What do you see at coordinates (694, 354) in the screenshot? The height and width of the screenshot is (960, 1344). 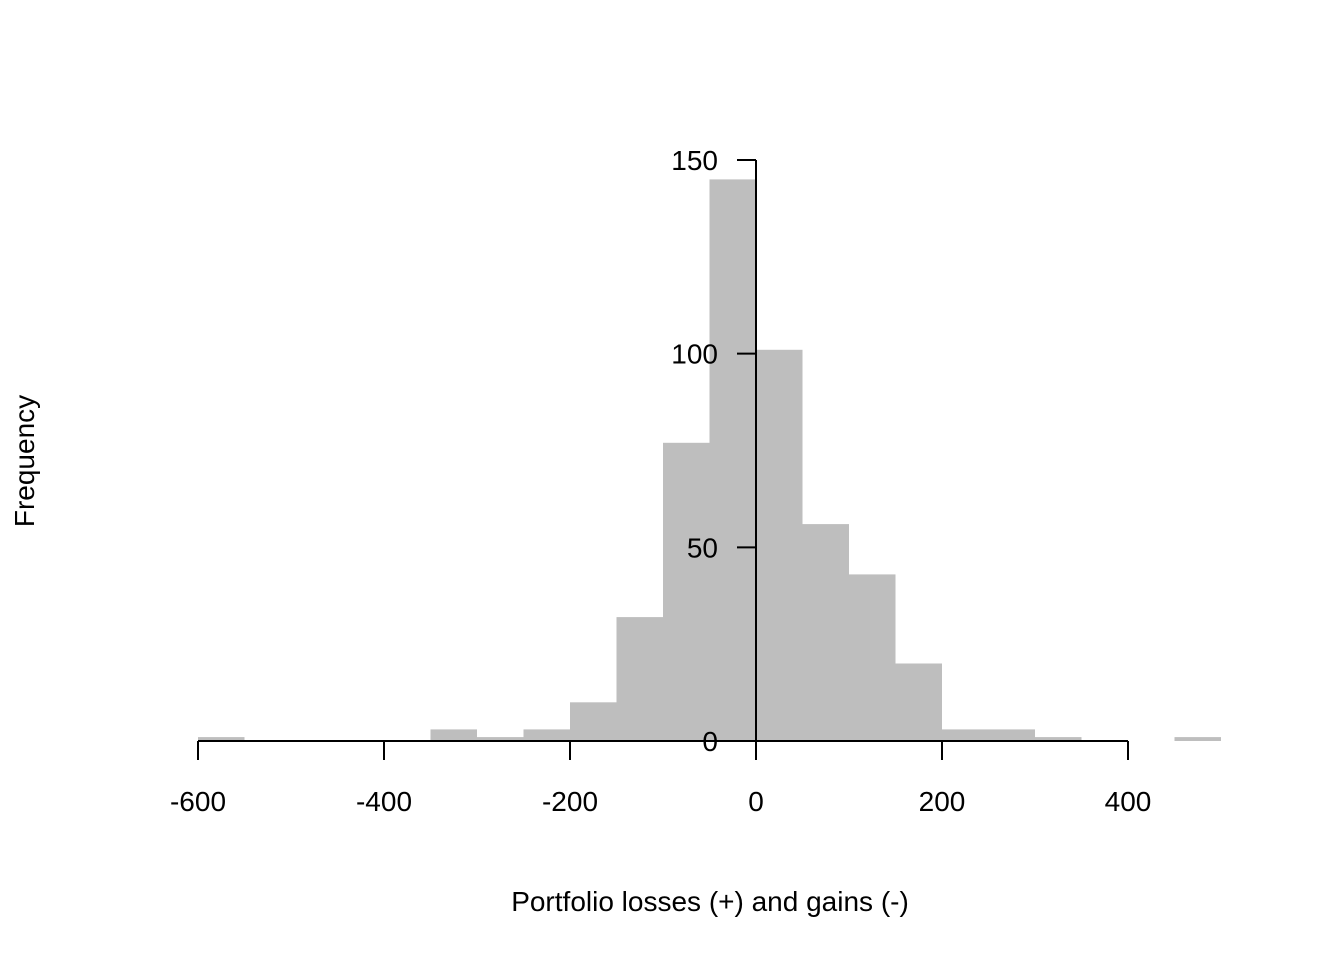 I see `y-tick-label: 100` at bounding box center [694, 354].